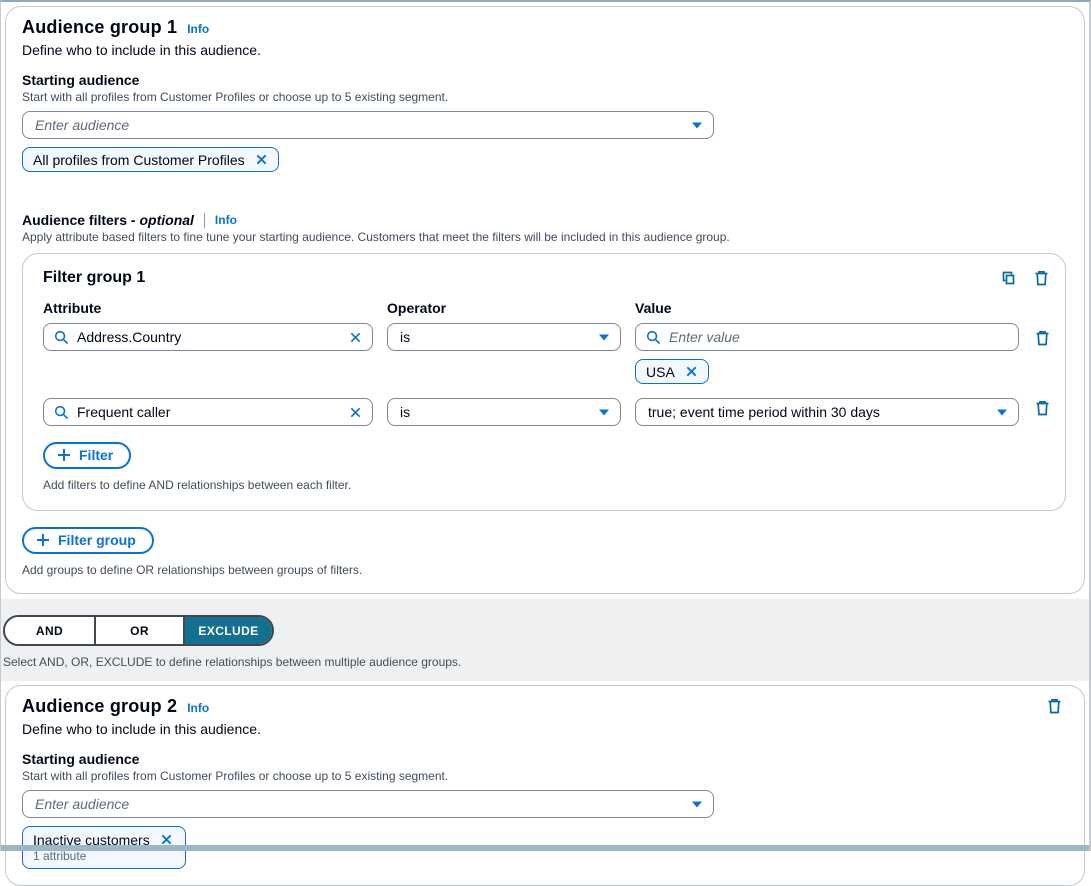  What do you see at coordinates (204, 220) in the screenshot?
I see `divider` at bounding box center [204, 220].